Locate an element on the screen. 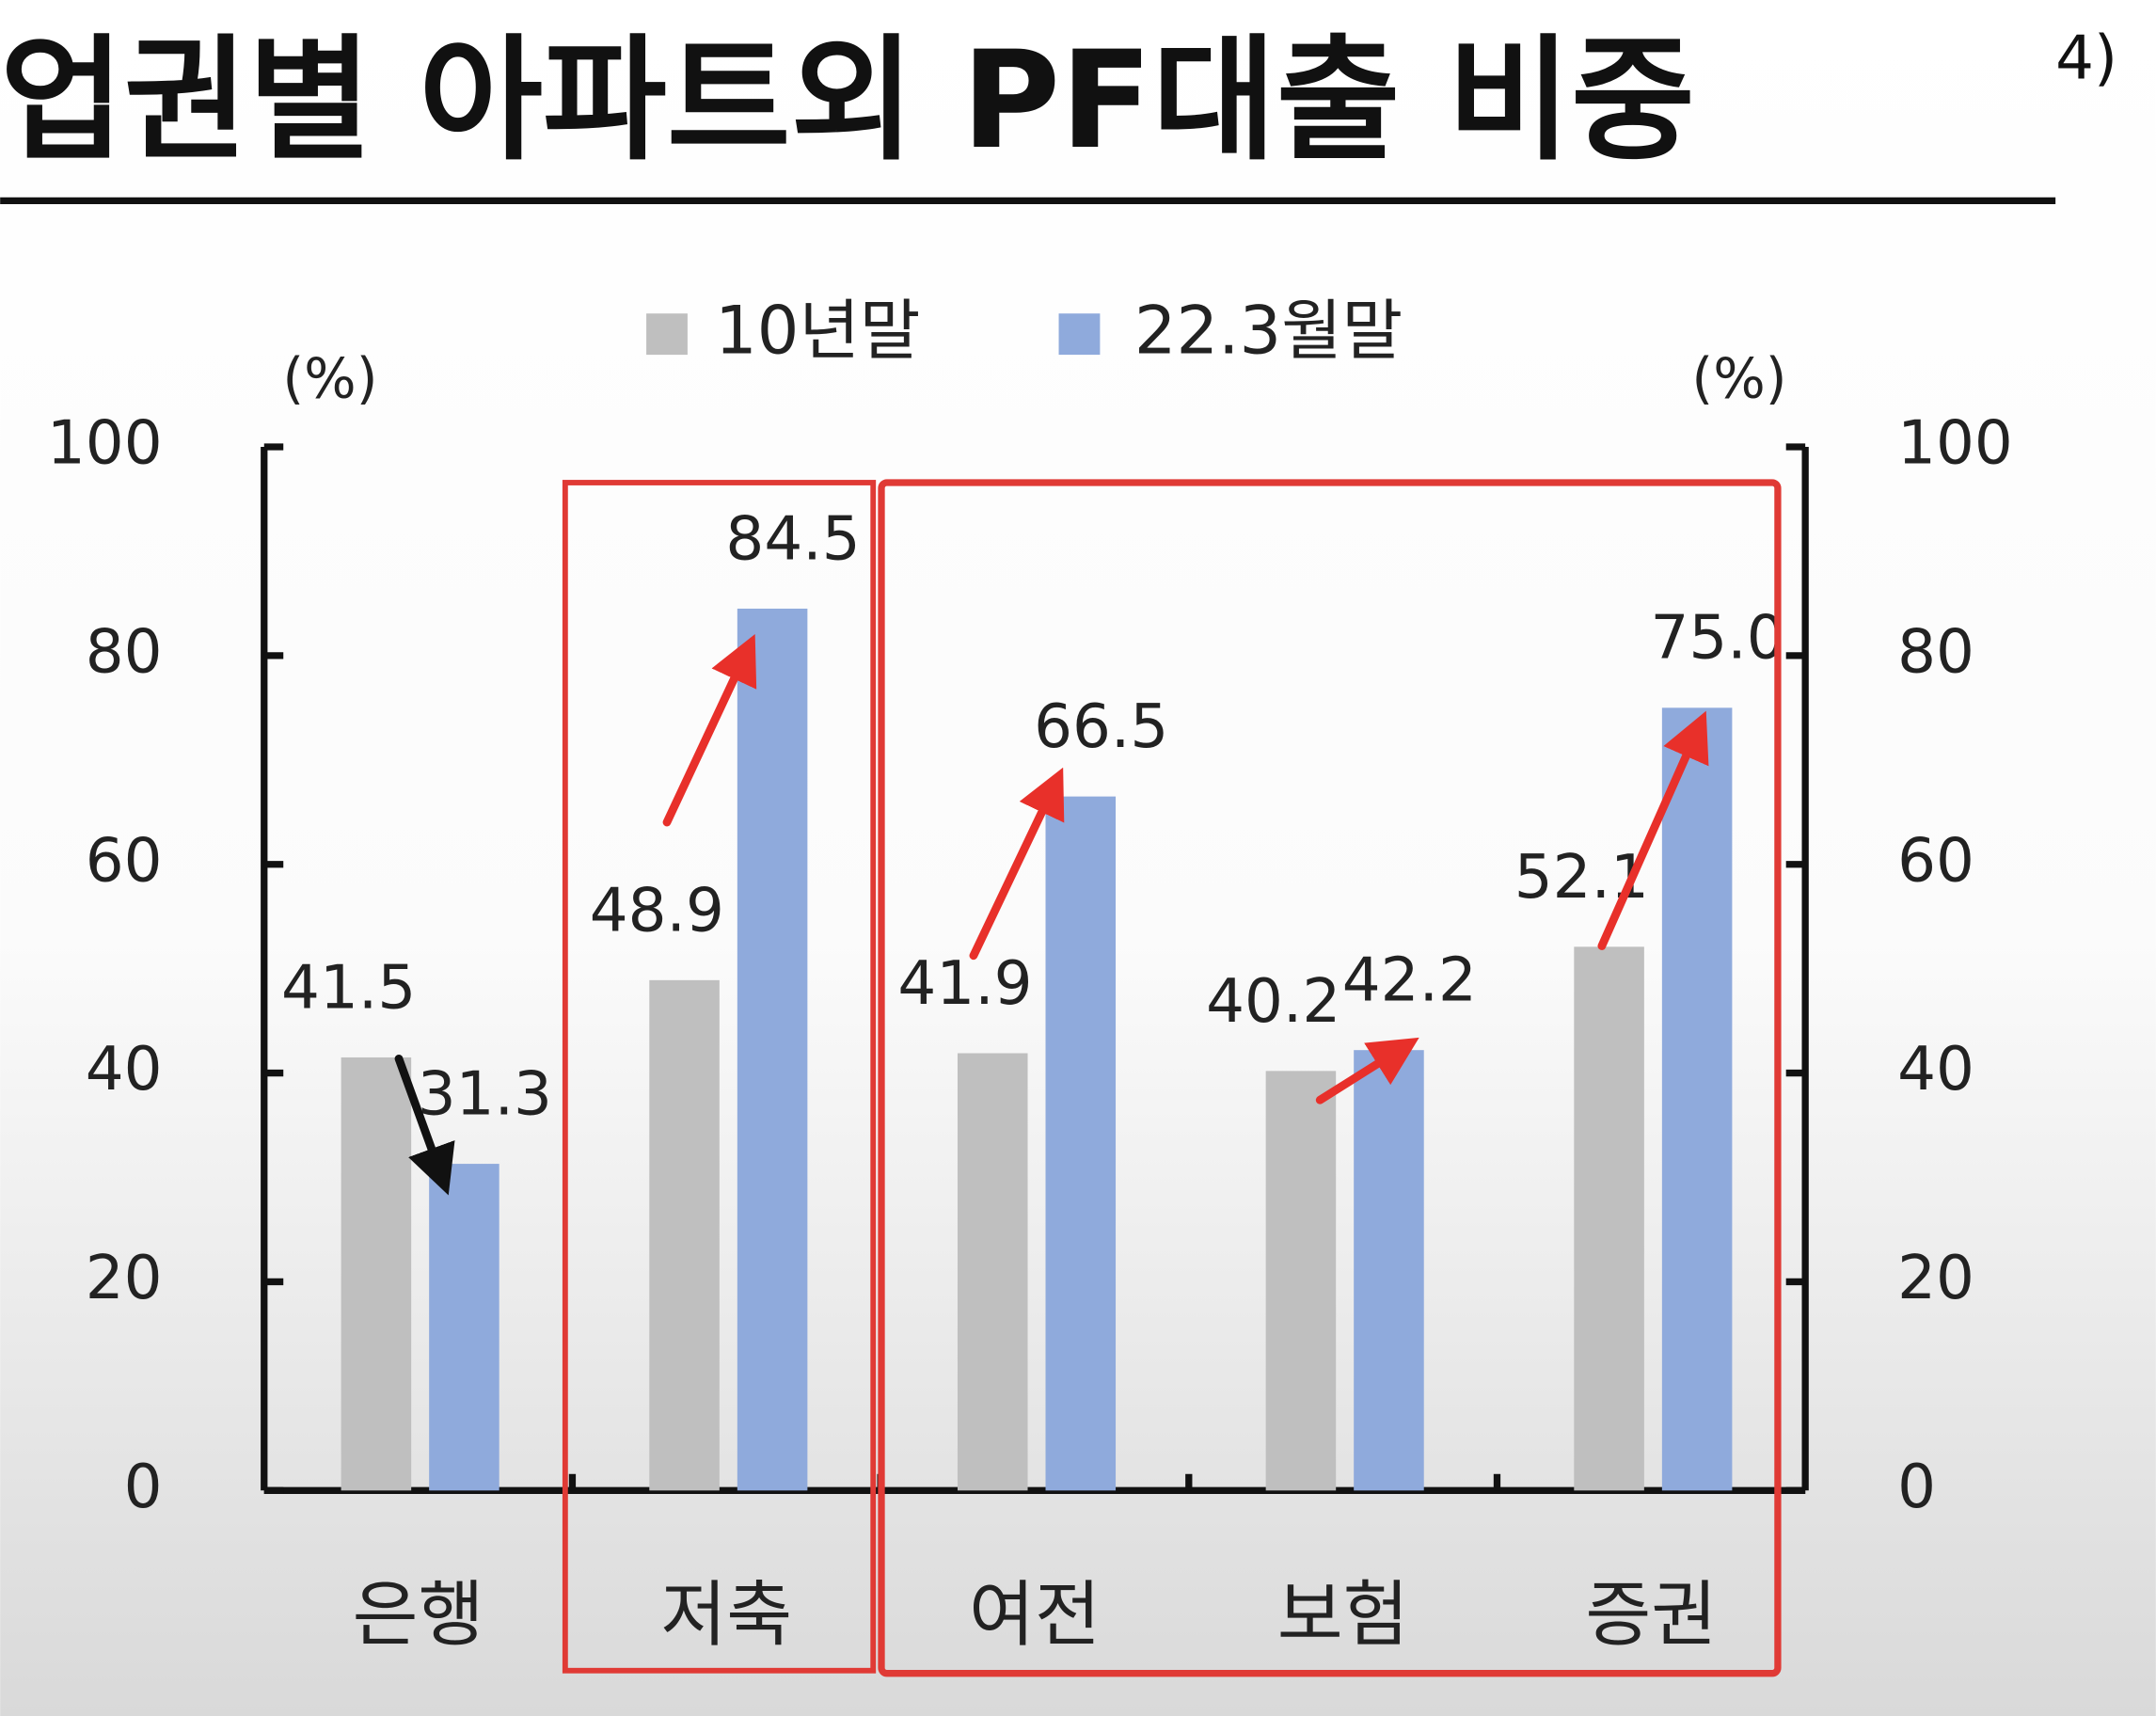  y2-tick-label: 80 is located at coordinates (1935, 651).